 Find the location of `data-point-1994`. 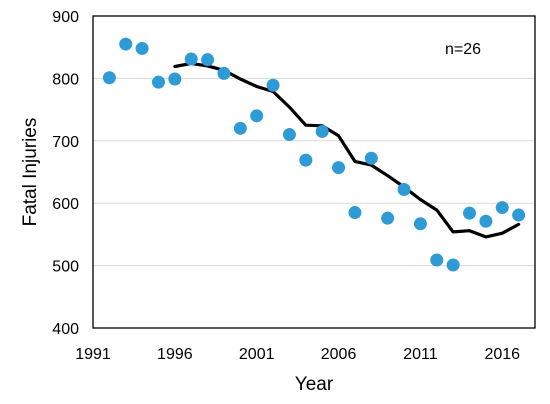

data-point-1994 is located at coordinates (142, 48).